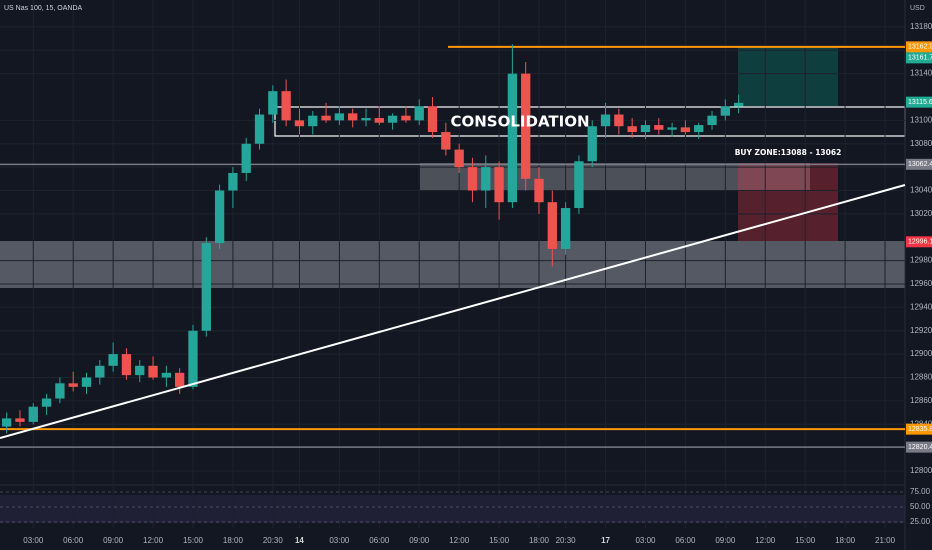 The image size is (932, 550). What do you see at coordinates (299, 540) in the screenshot?
I see `x-tick-label: 14` at bounding box center [299, 540].